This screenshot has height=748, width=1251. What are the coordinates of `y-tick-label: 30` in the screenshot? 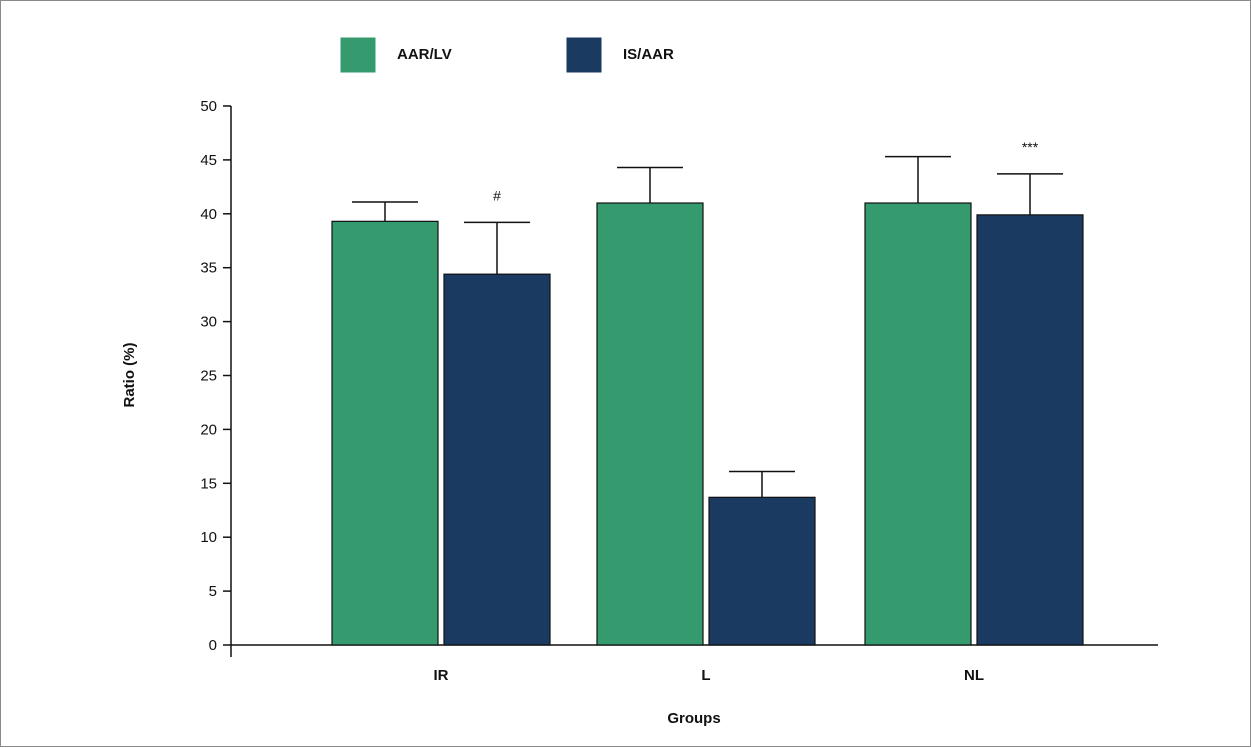 It's located at (208, 322).